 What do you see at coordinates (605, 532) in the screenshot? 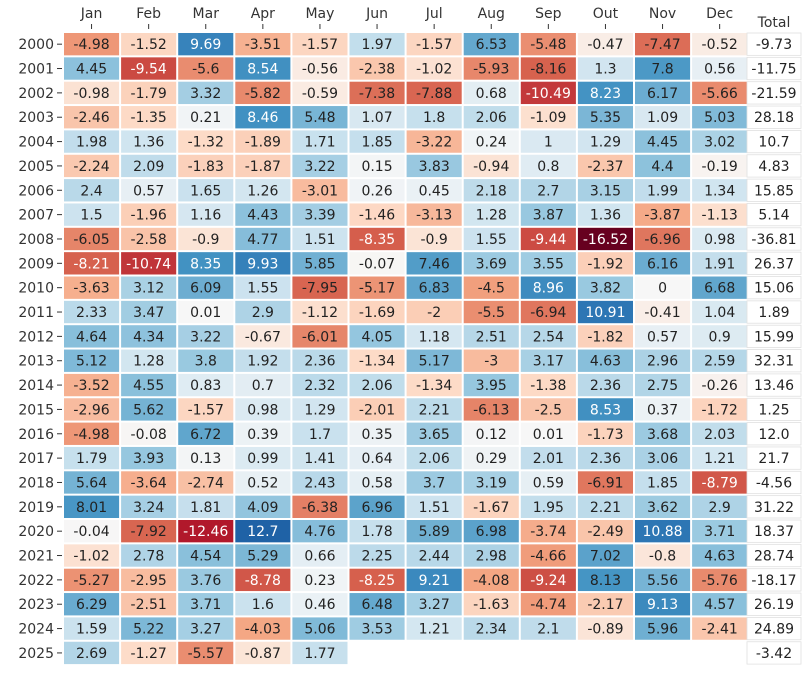
I see `cell-value-label: -2.49` at bounding box center [605, 532].